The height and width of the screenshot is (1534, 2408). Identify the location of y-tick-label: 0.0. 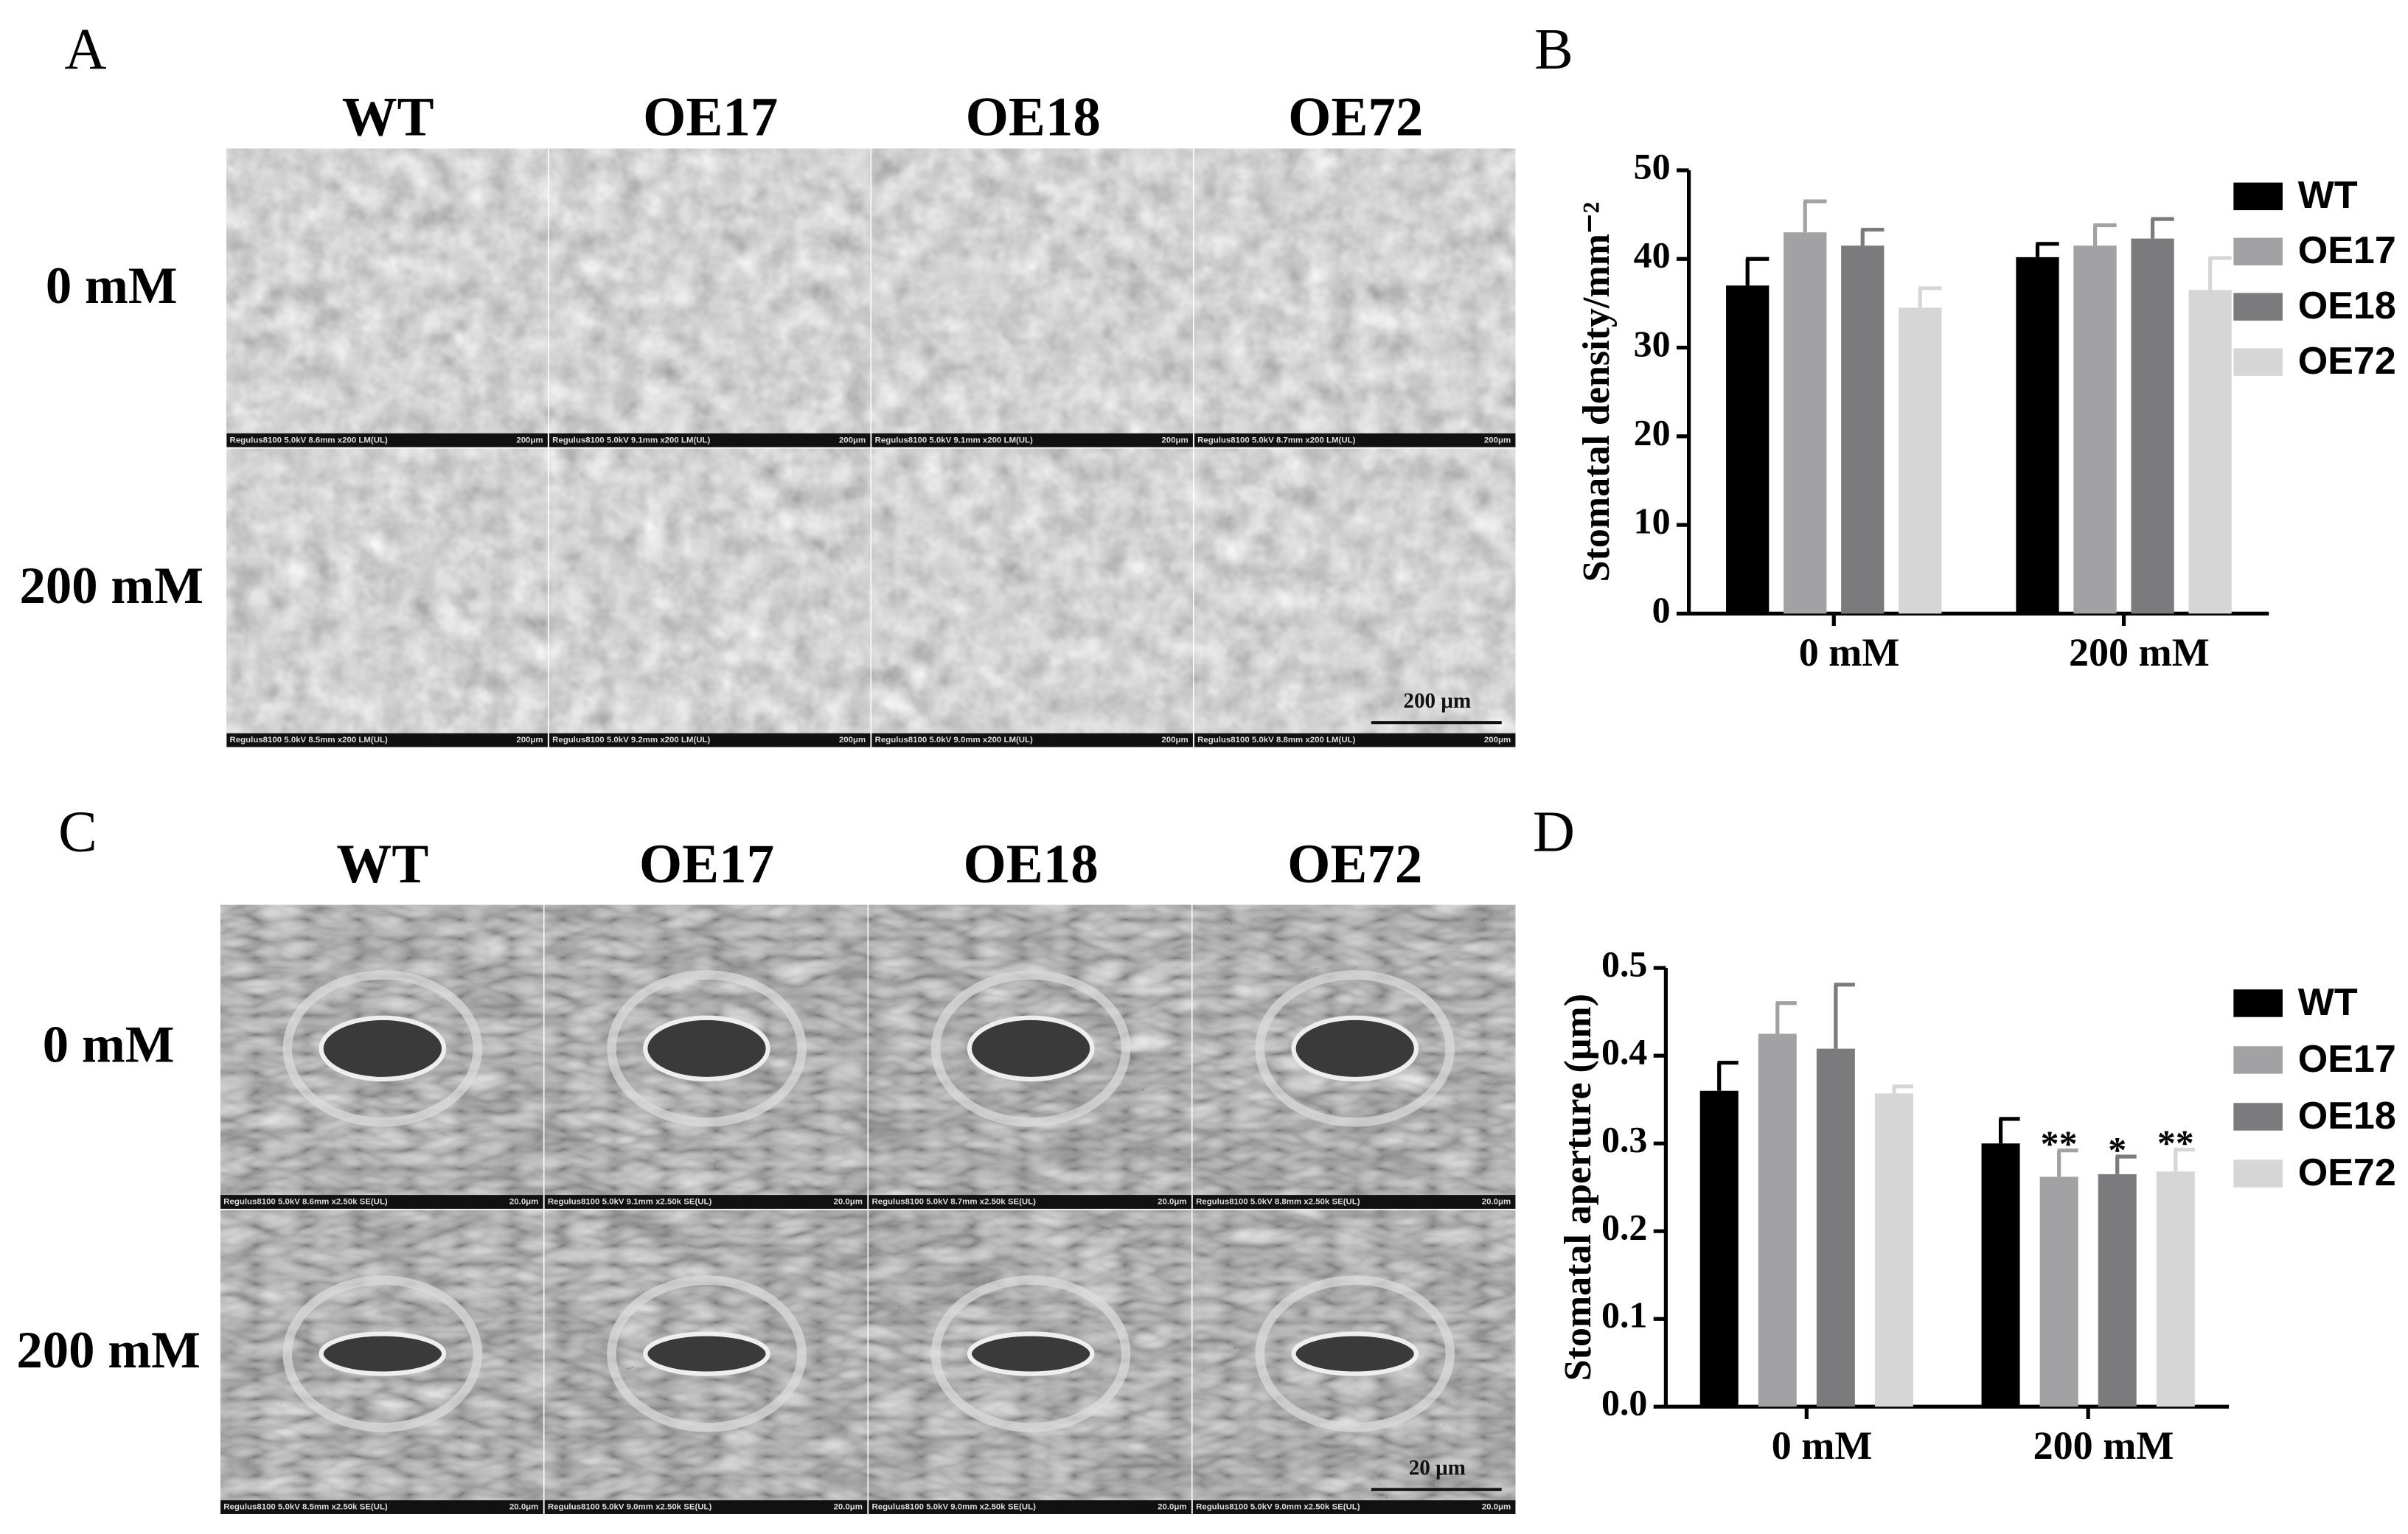
(1624, 1402).